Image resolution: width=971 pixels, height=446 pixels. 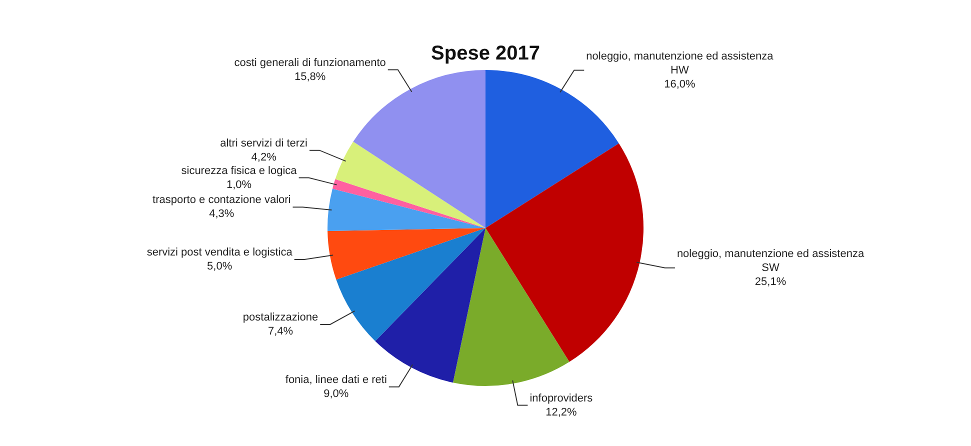 I want to click on slice-label: noleggio, manutenzione ed assistenza HW, so click(x=680, y=63).